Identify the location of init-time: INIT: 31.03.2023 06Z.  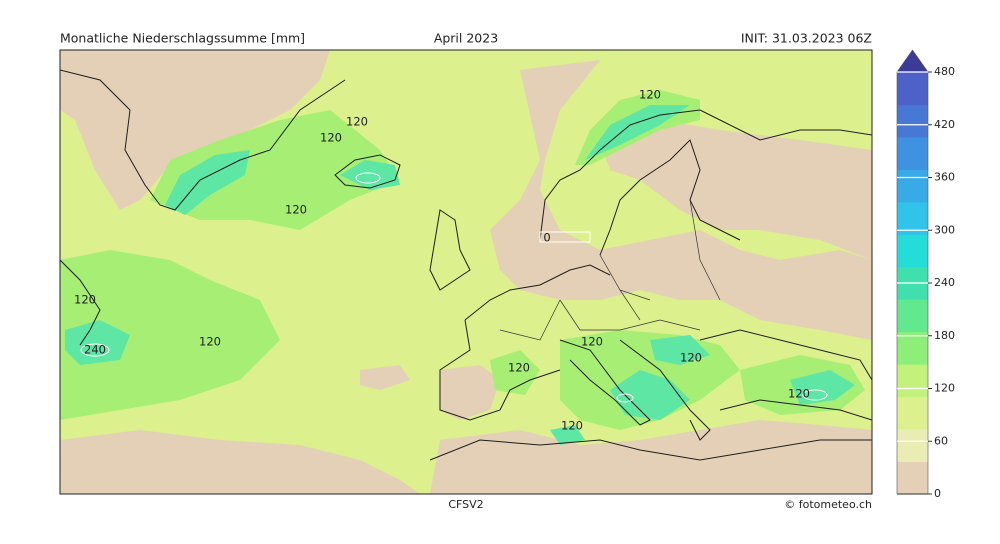
(806, 38).